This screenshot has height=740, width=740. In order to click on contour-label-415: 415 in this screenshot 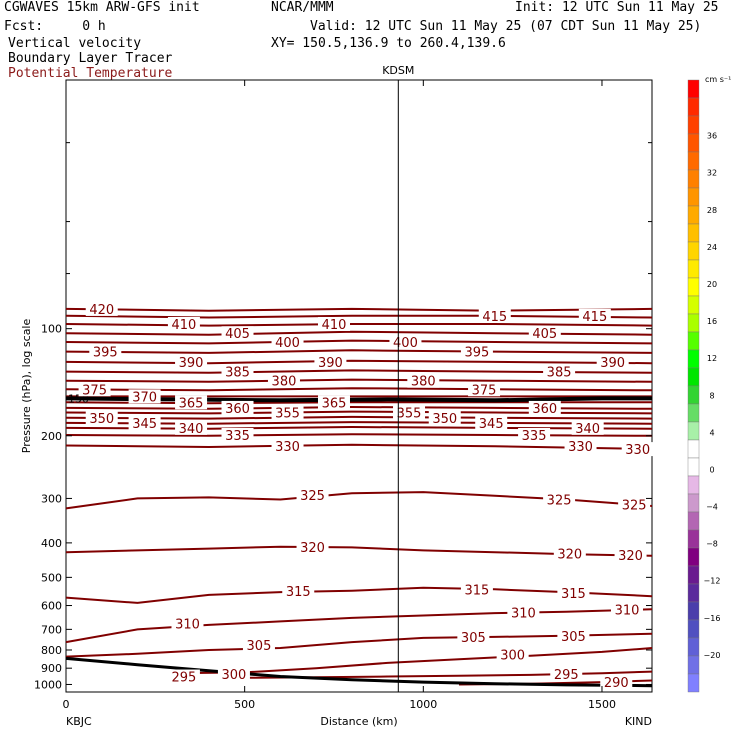, I will do `click(494, 317)`.